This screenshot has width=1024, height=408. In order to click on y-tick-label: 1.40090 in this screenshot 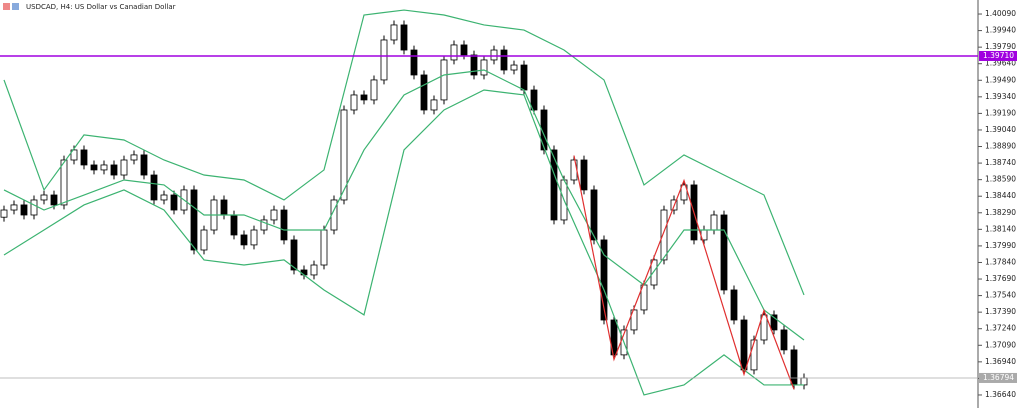, I will do `click(1000, 13)`.